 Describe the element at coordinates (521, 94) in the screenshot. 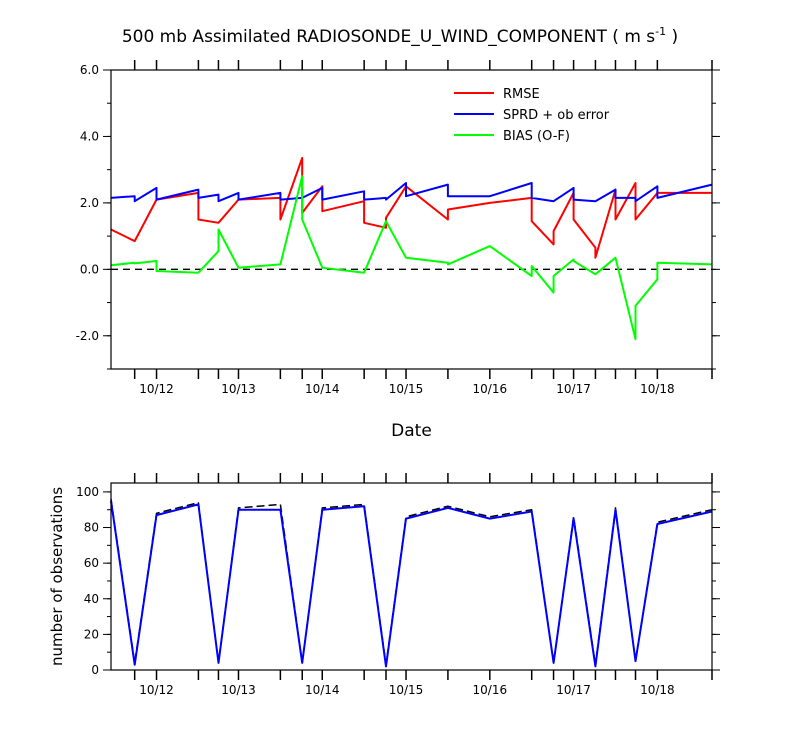

I see `legend-label-0: RMSE` at that location.